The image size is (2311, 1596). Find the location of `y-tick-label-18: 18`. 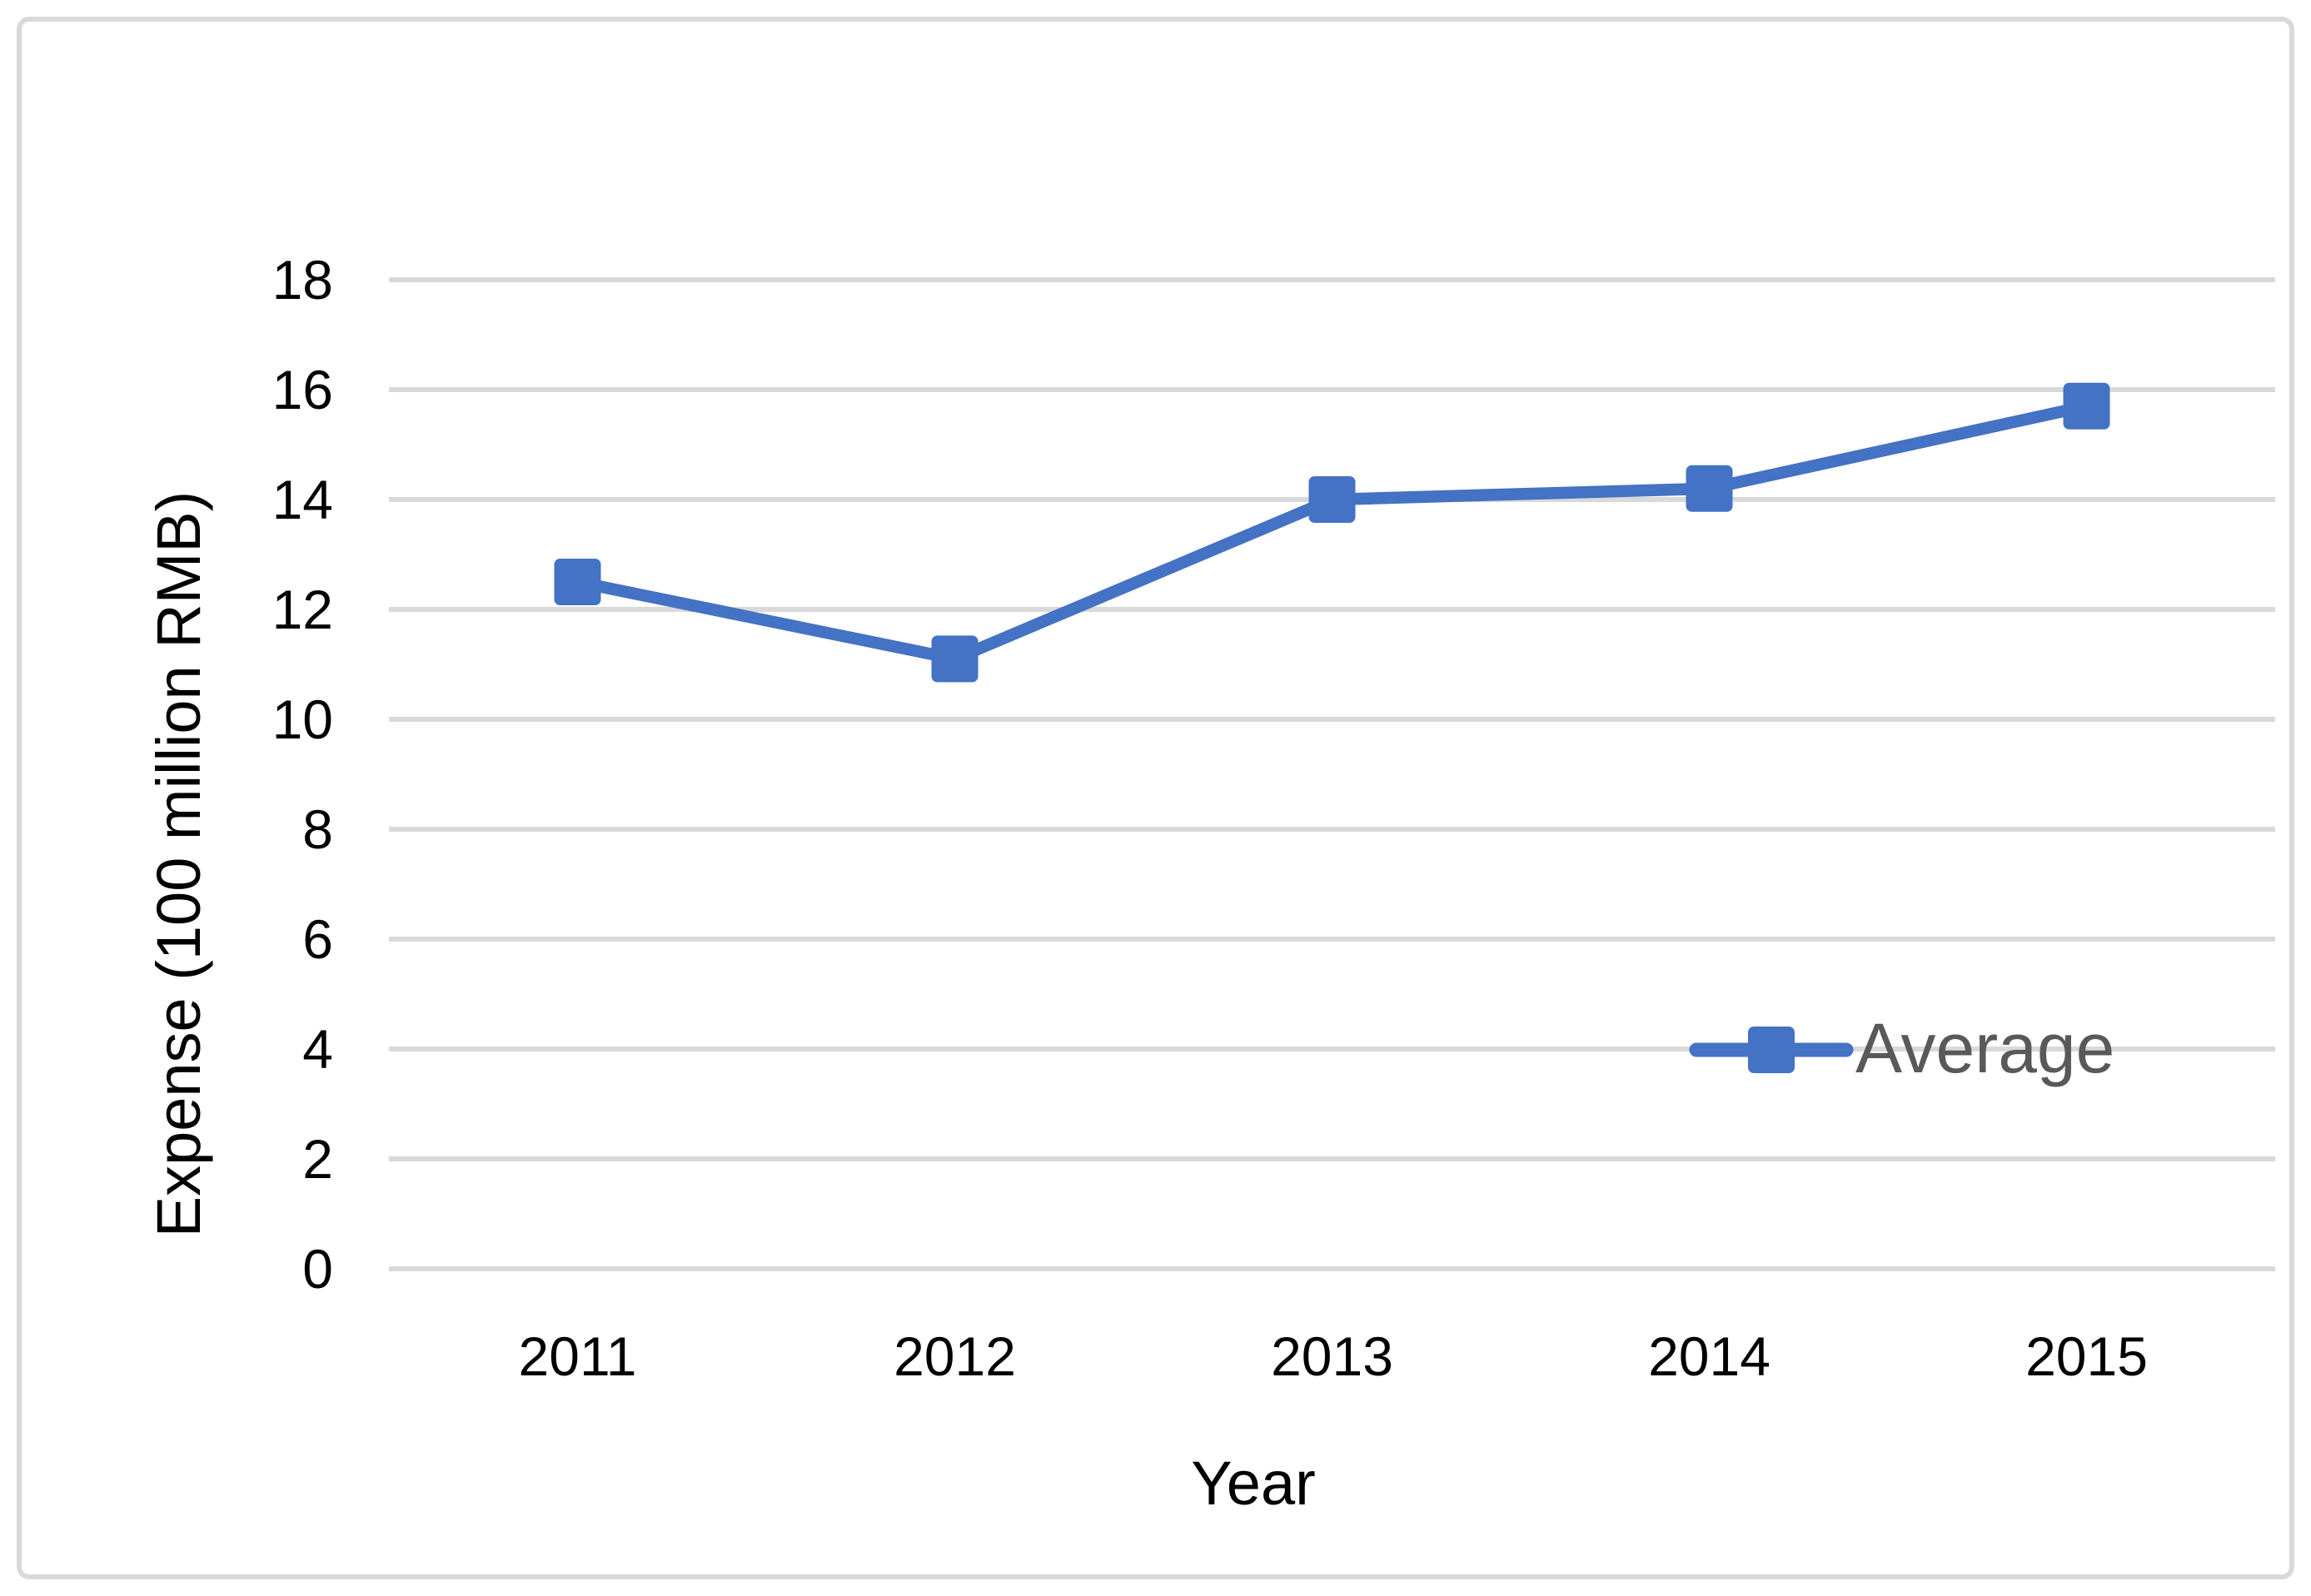

y-tick-label-18: 18 is located at coordinates (302, 280).